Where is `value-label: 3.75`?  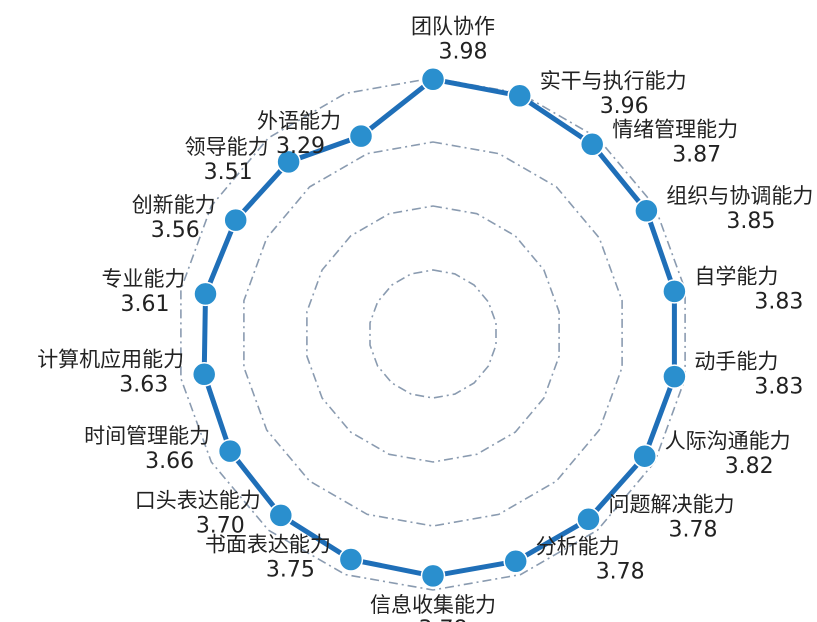 value-label: 3.75 is located at coordinates (290, 570).